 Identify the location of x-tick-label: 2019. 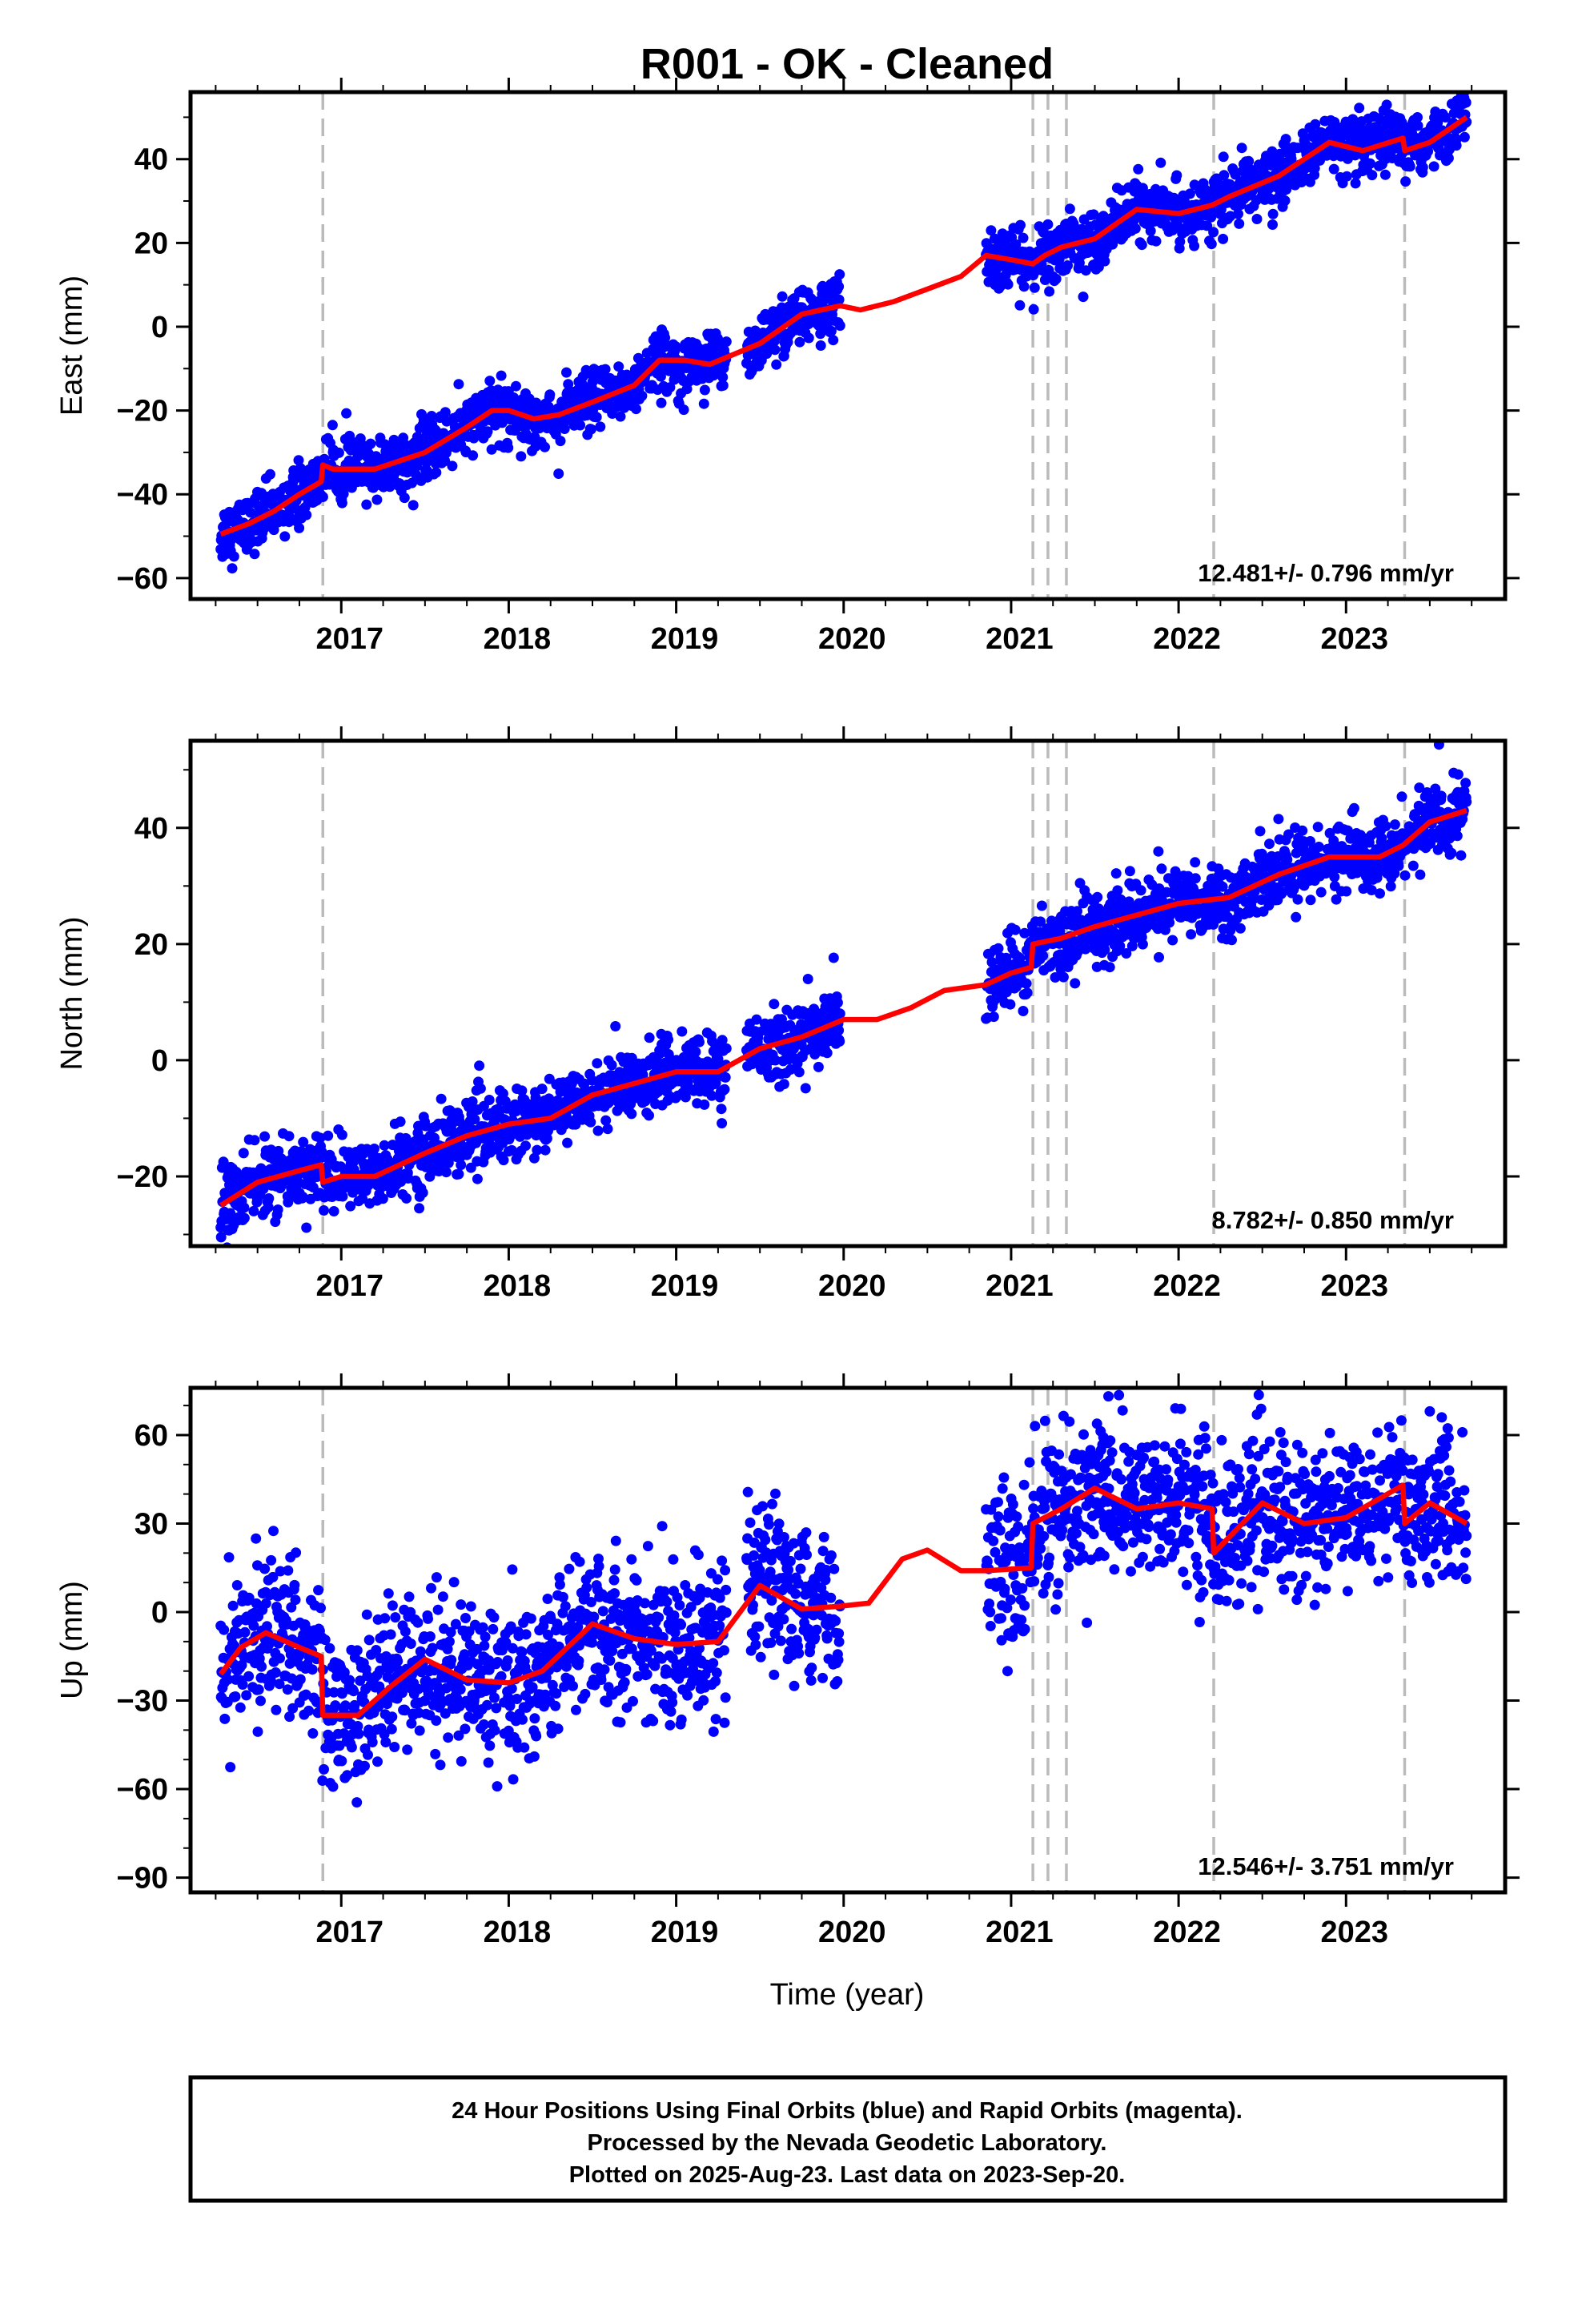
(685, 1286).